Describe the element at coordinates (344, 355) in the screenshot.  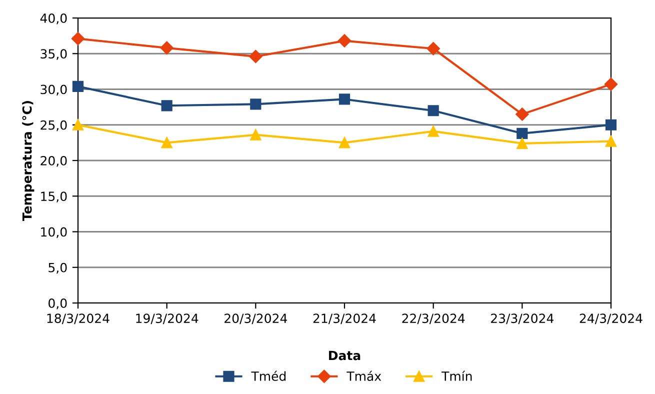
I see `x-axis-title: Data` at that location.